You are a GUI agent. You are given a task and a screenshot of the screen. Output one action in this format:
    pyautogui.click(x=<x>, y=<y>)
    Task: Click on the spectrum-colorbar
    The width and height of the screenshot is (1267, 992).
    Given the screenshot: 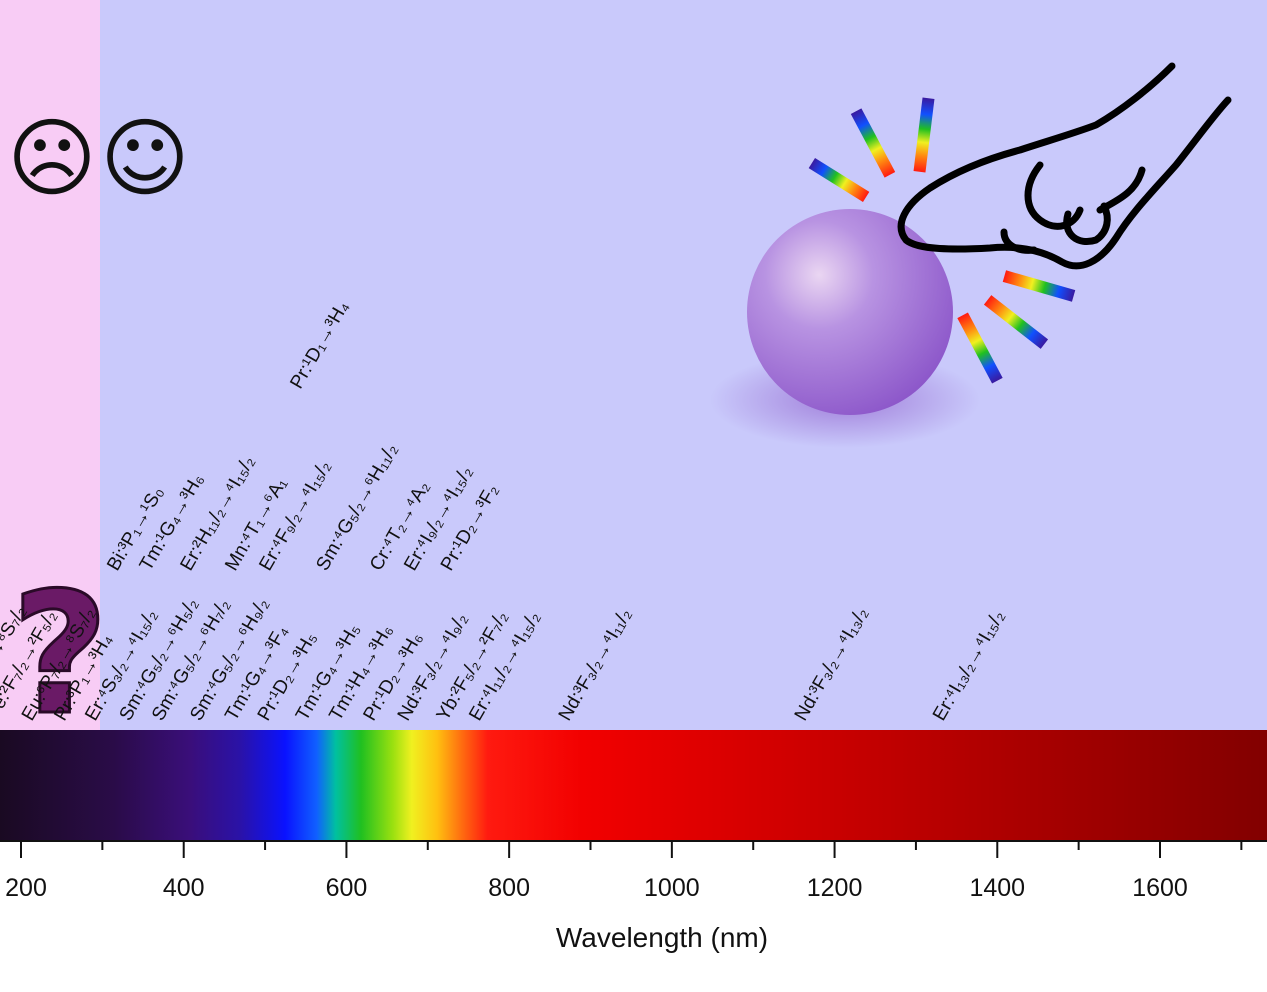 What is the action you would take?
    pyautogui.click(x=633, y=785)
    